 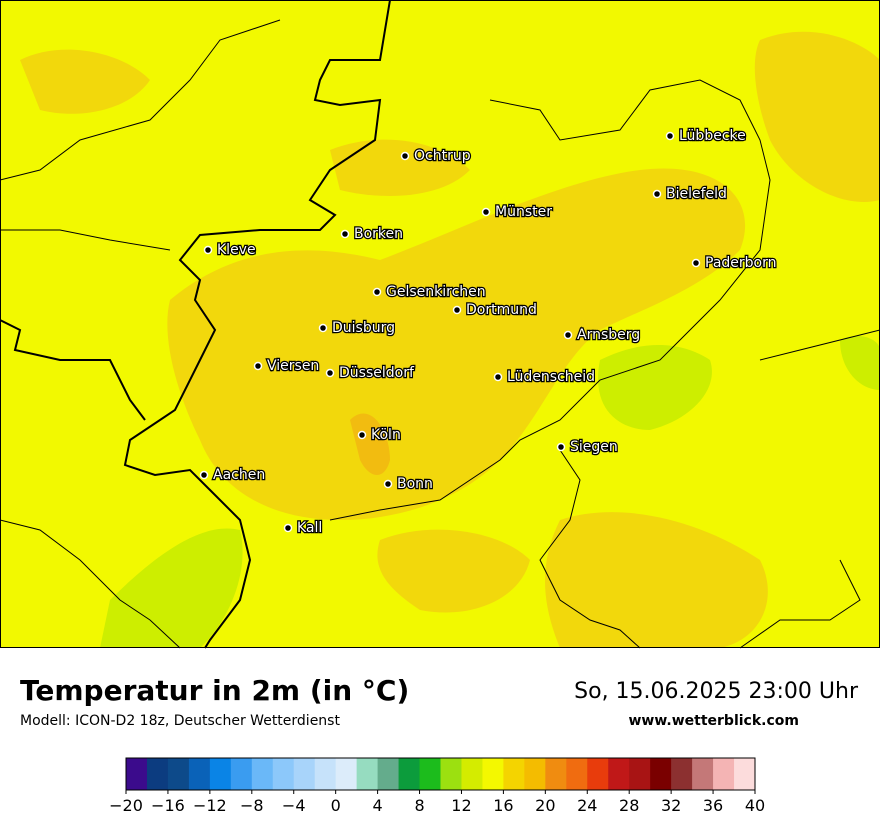 What do you see at coordinates (309, 528) in the screenshot?
I see `city-label: Kall` at bounding box center [309, 528].